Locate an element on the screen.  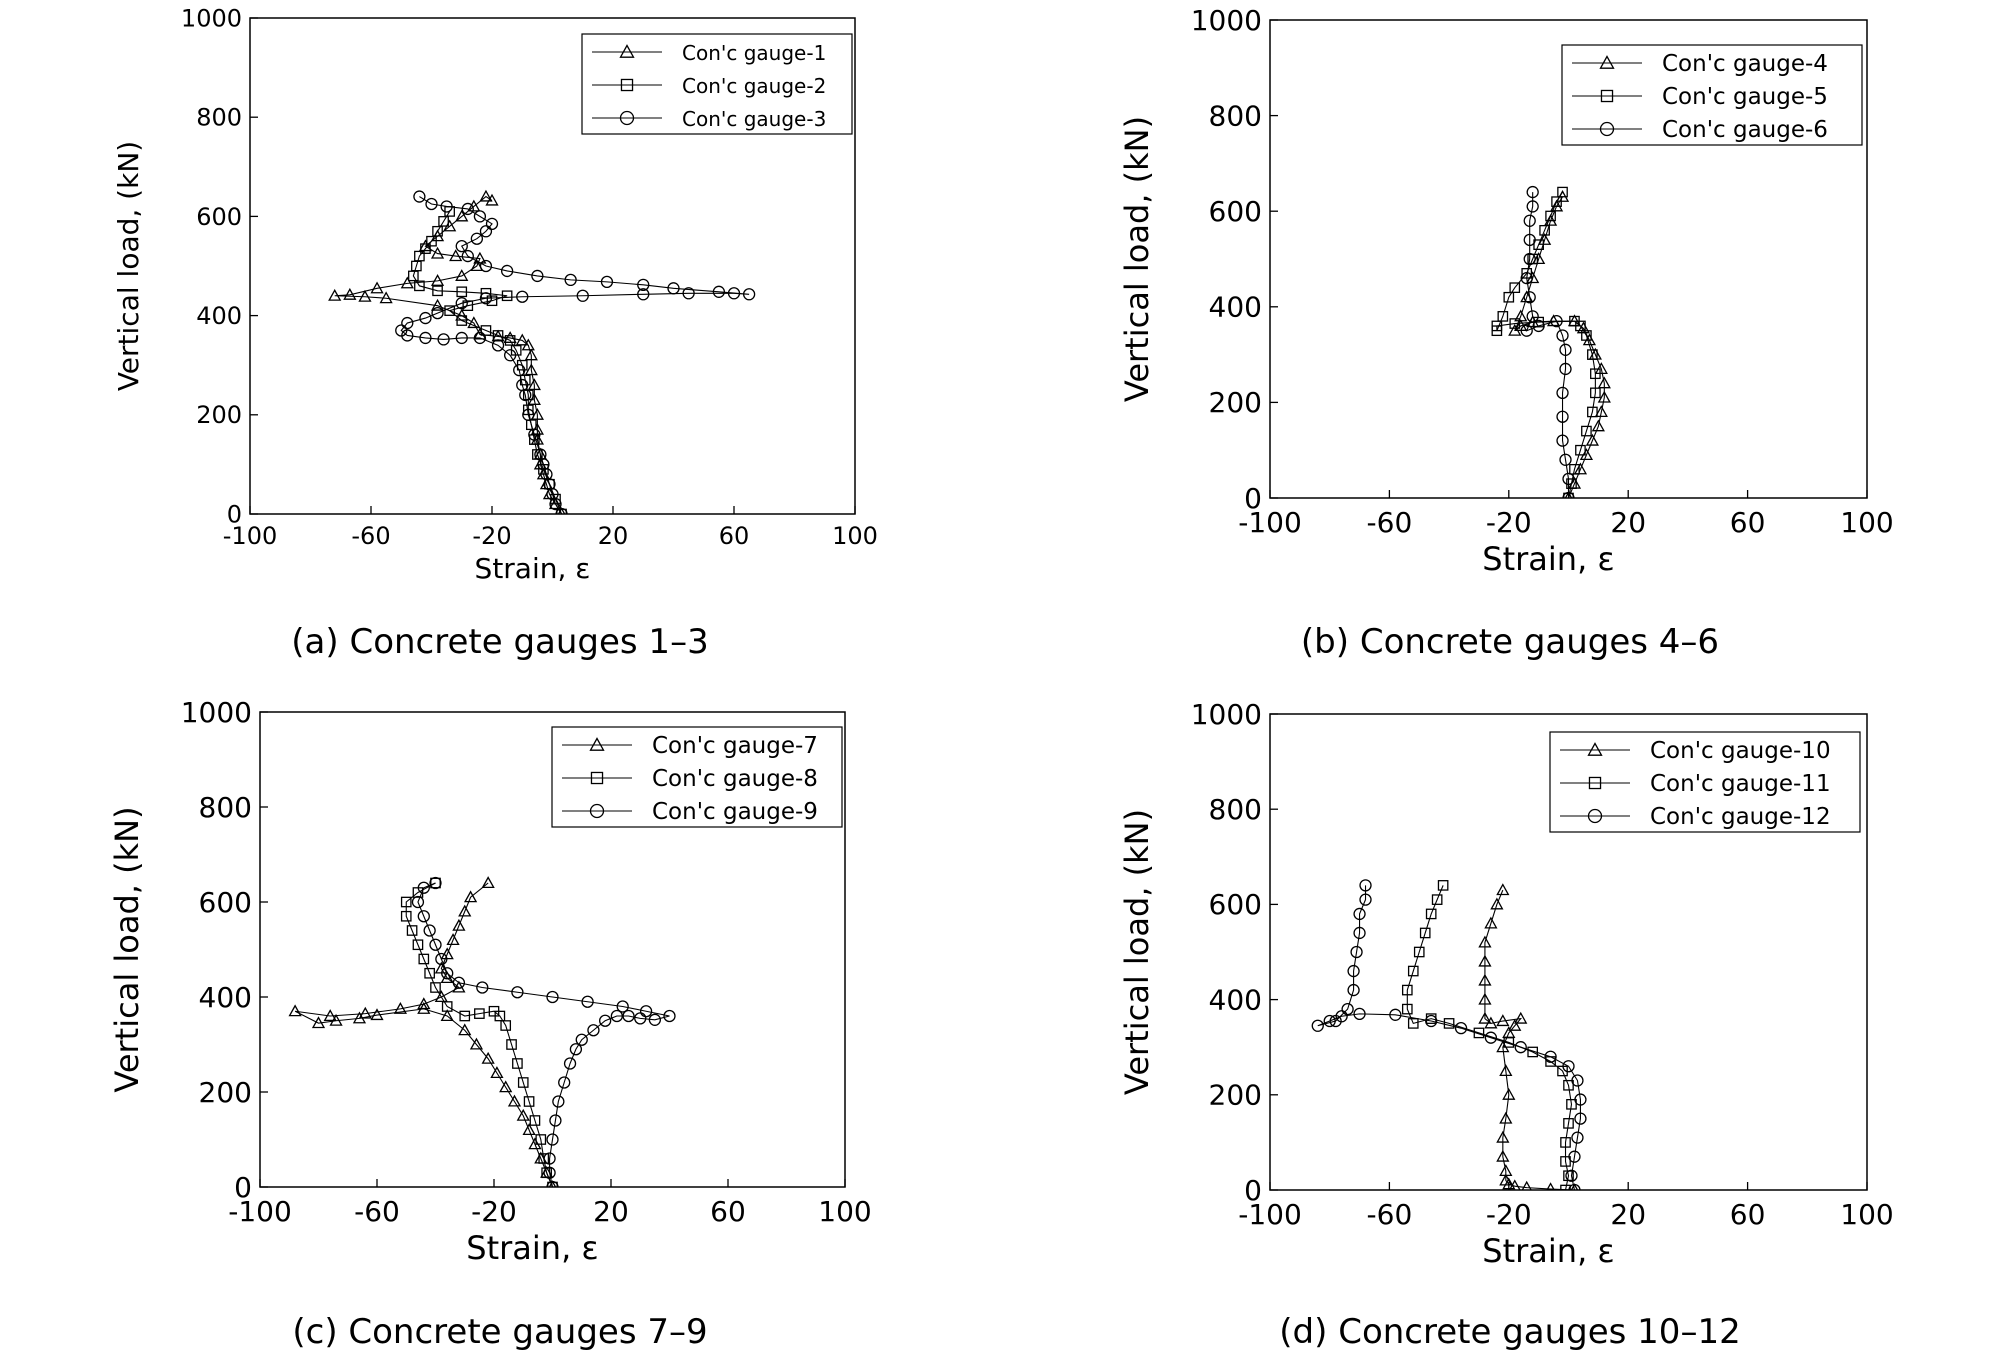
legend-label: Con'c gauge-6 is located at coordinates (1745, 130).